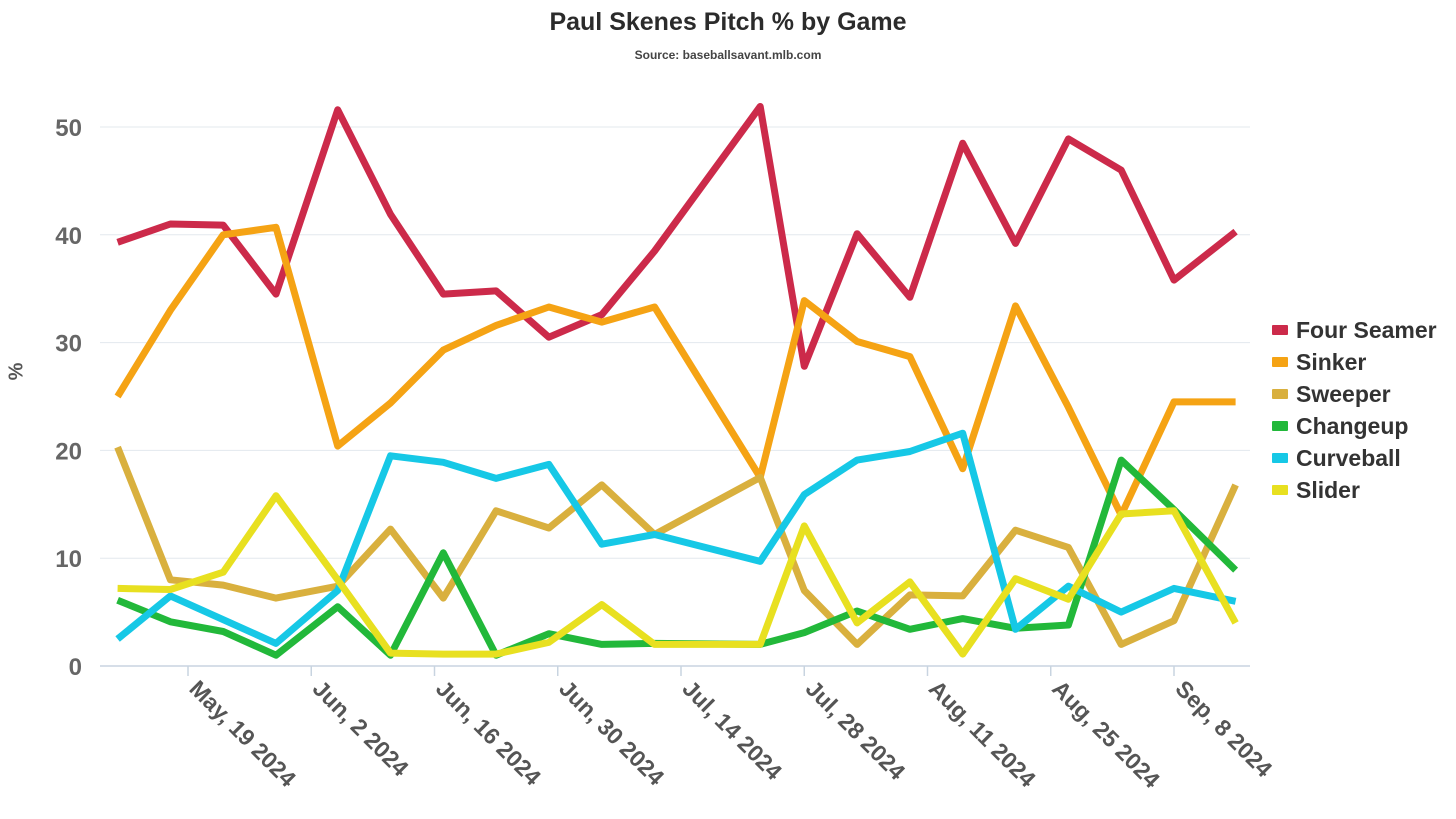  Describe the element at coordinates (982, 733) in the screenshot. I see `x-tick-label: Aug, 11 2024` at that location.